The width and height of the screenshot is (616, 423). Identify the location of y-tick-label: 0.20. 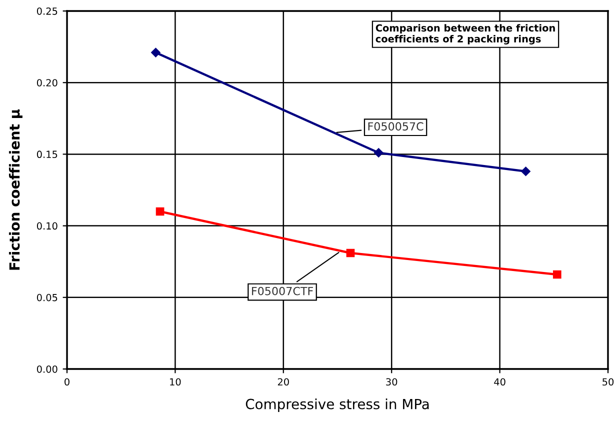
(47, 82).